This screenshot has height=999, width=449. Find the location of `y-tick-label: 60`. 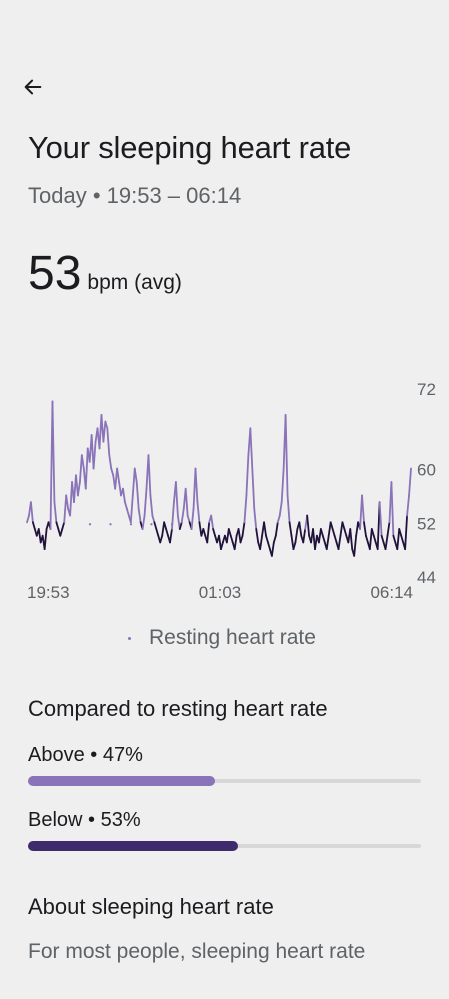

y-tick-label: 60 is located at coordinates (426, 470).